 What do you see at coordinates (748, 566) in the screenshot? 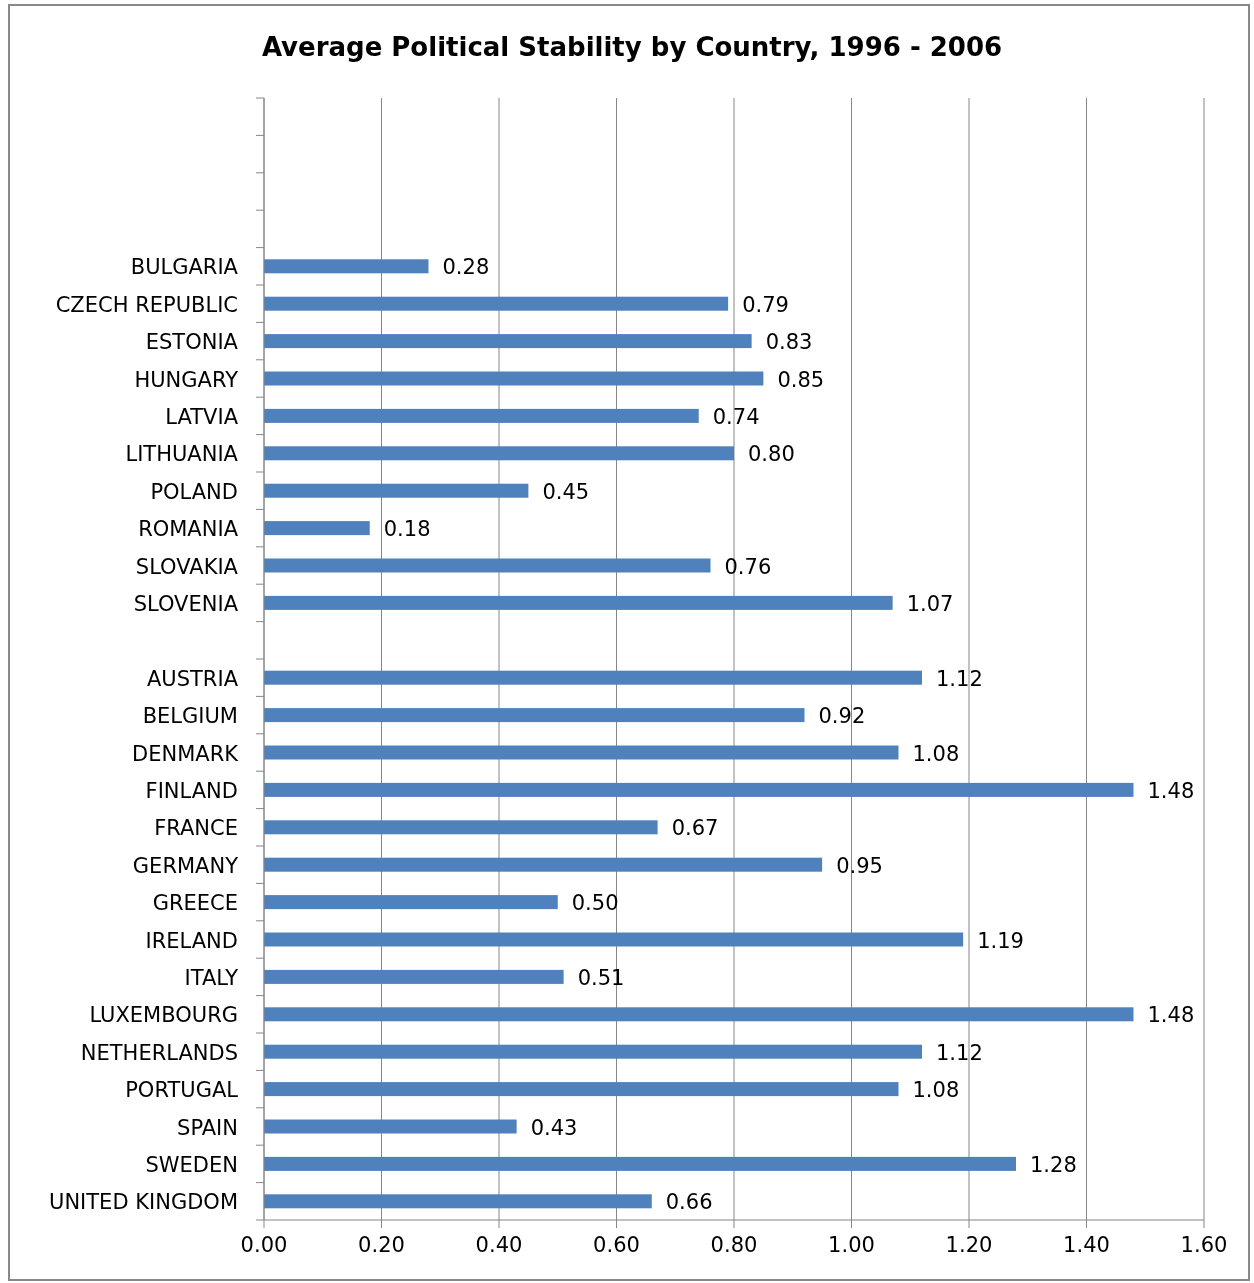
I see `data-label: 0.76` at bounding box center [748, 566].